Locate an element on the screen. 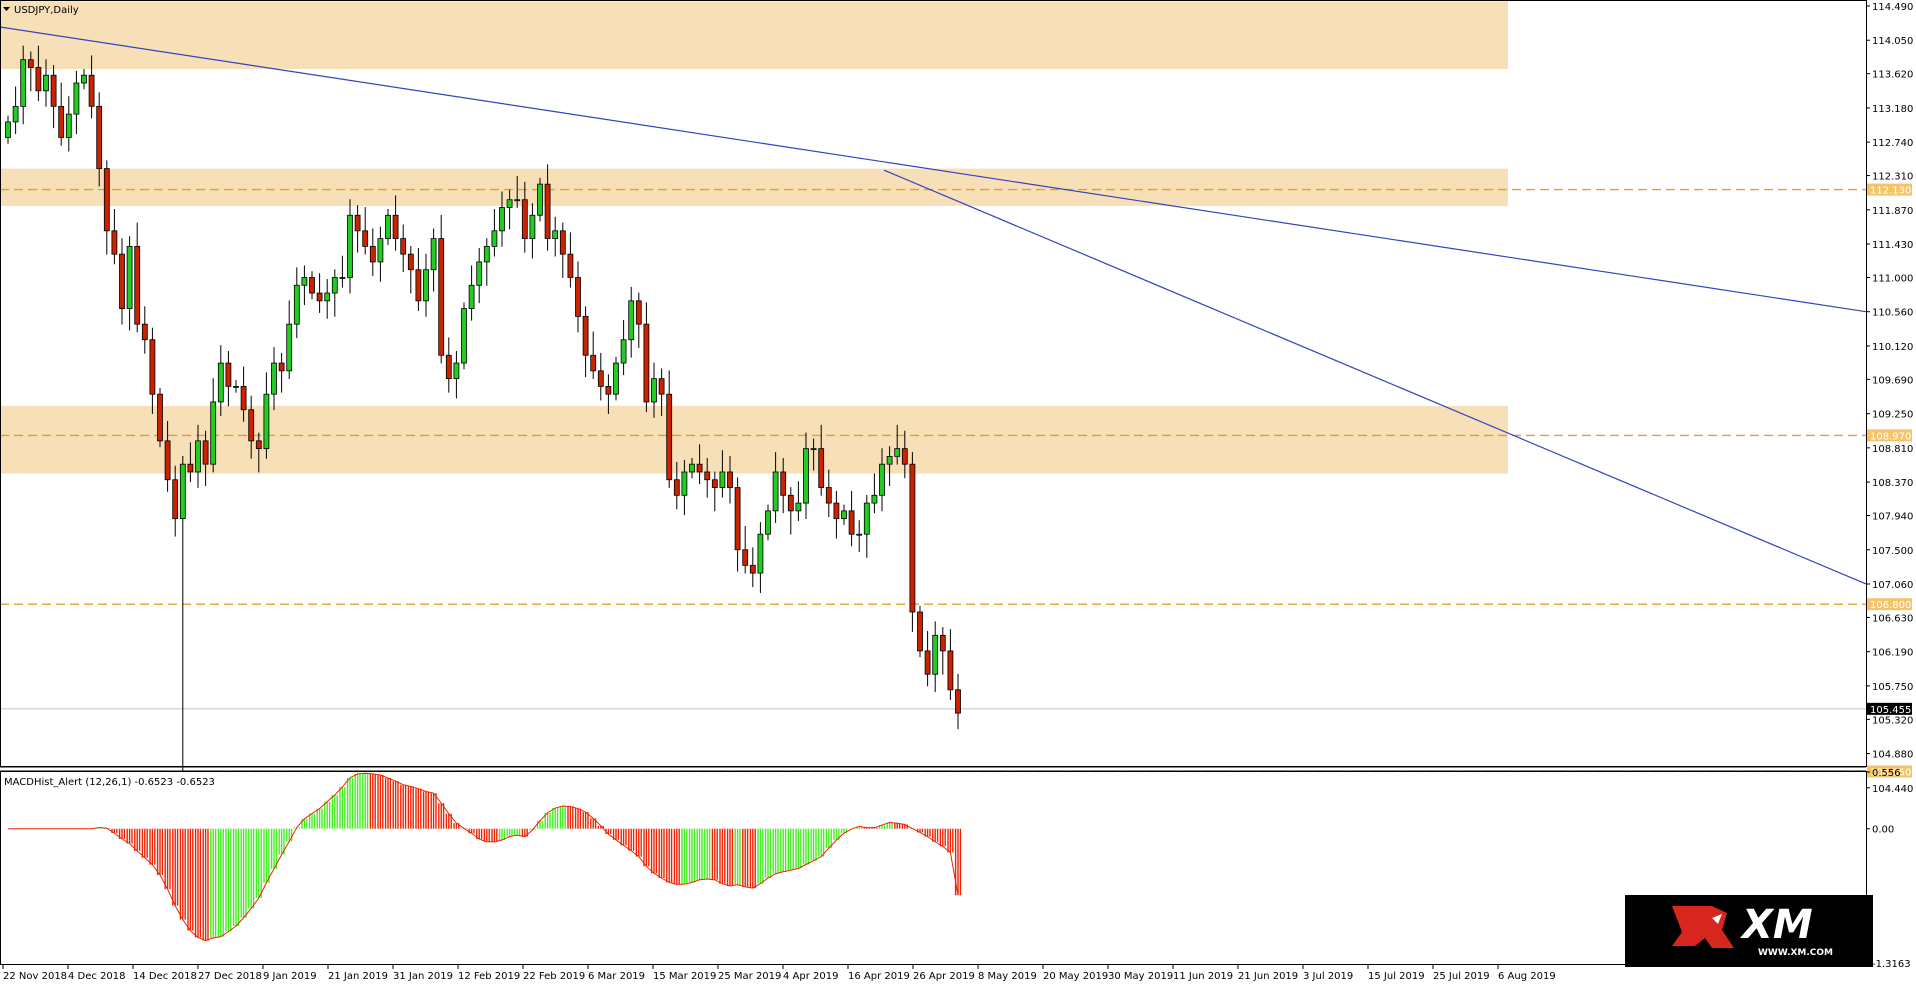 Image resolution: width=1916 pixels, height=989 pixels. price-tick-label: 111.430 is located at coordinates (1892, 245).